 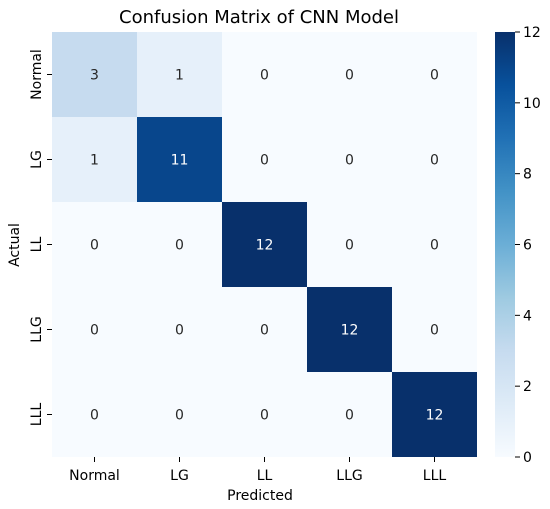 I want to click on x-tick-label: LLL, so click(x=435, y=476).